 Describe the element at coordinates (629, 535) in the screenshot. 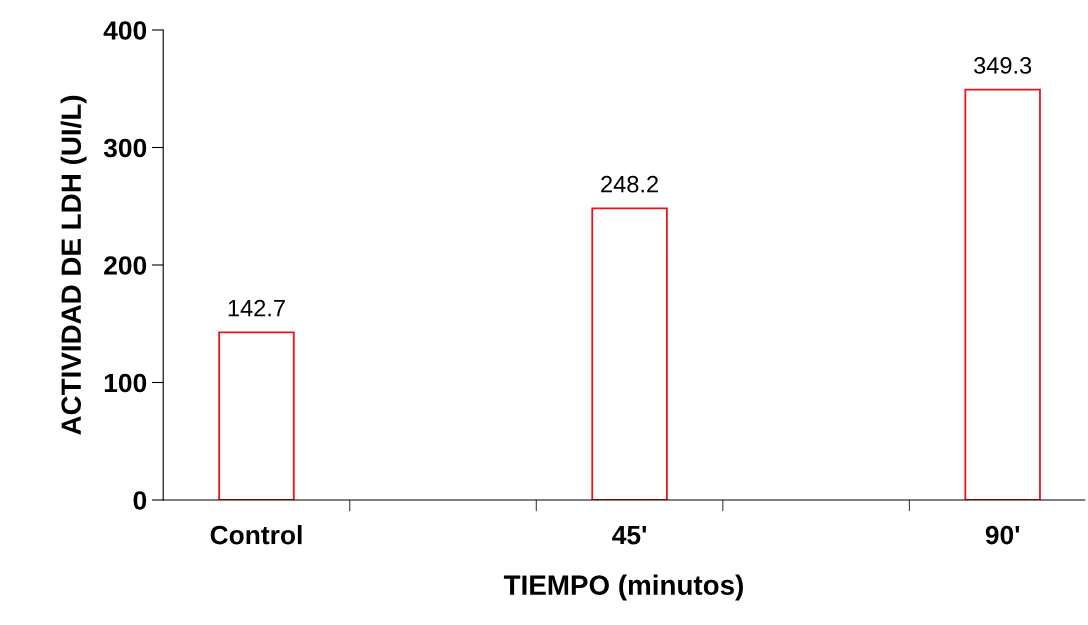

I see `x-tick-label: 45'` at that location.